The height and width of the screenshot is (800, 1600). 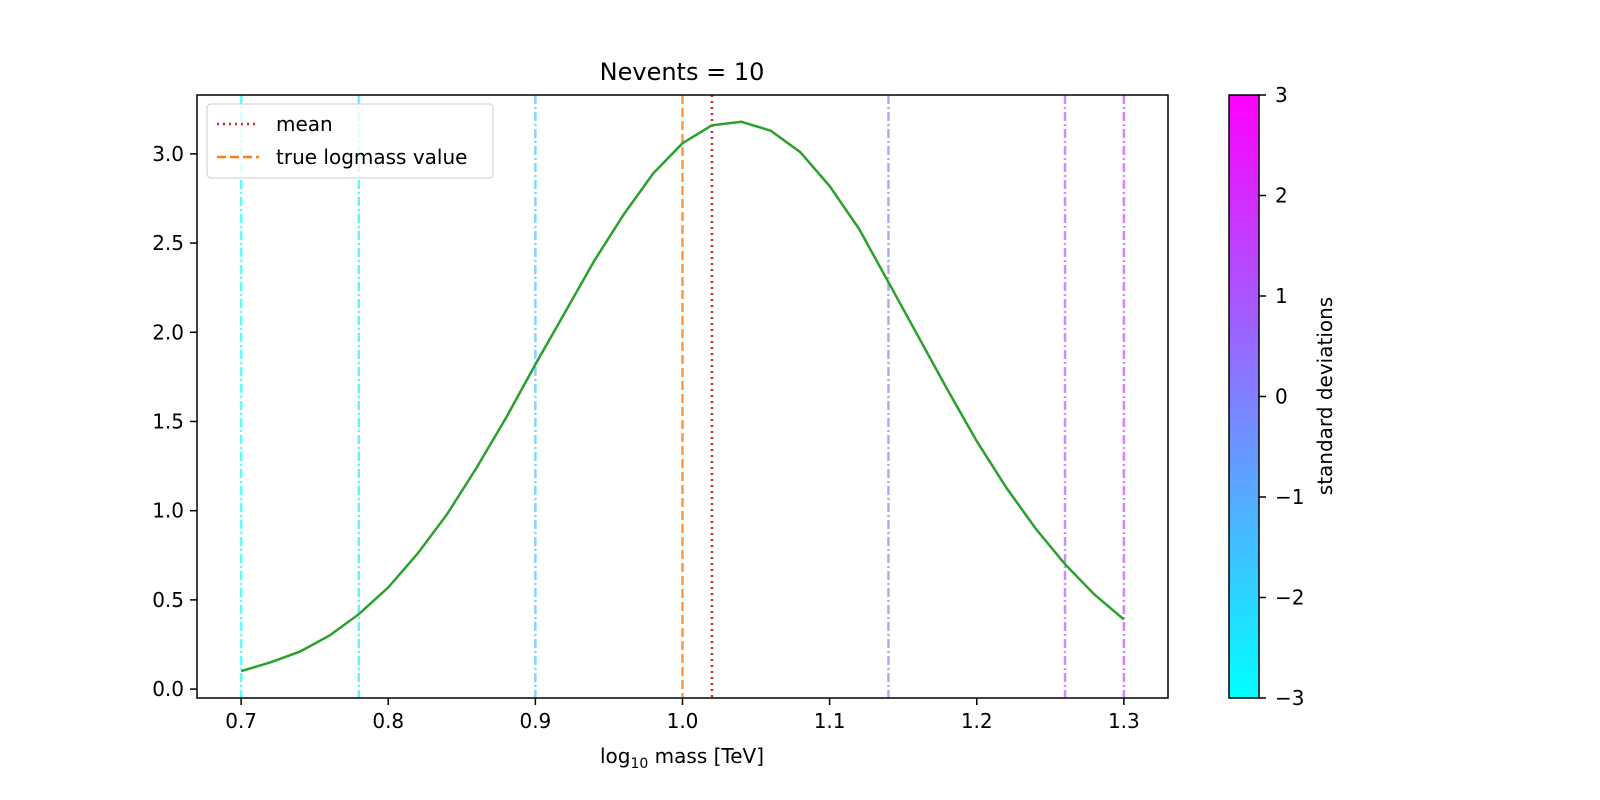 What do you see at coordinates (1289, 598) in the screenshot?
I see `colorbar-tick-label-1: −2` at bounding box center [1289, 598].